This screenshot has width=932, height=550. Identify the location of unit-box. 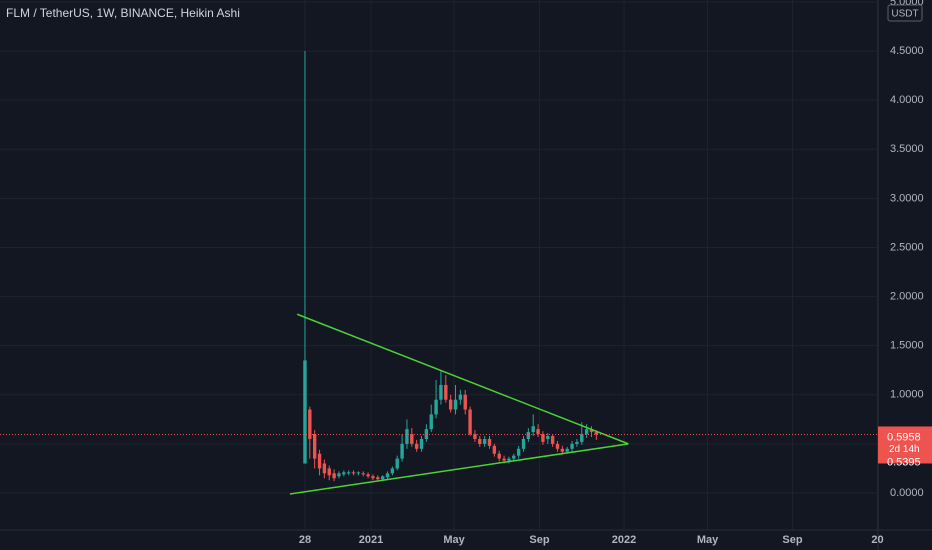
(905, 13).